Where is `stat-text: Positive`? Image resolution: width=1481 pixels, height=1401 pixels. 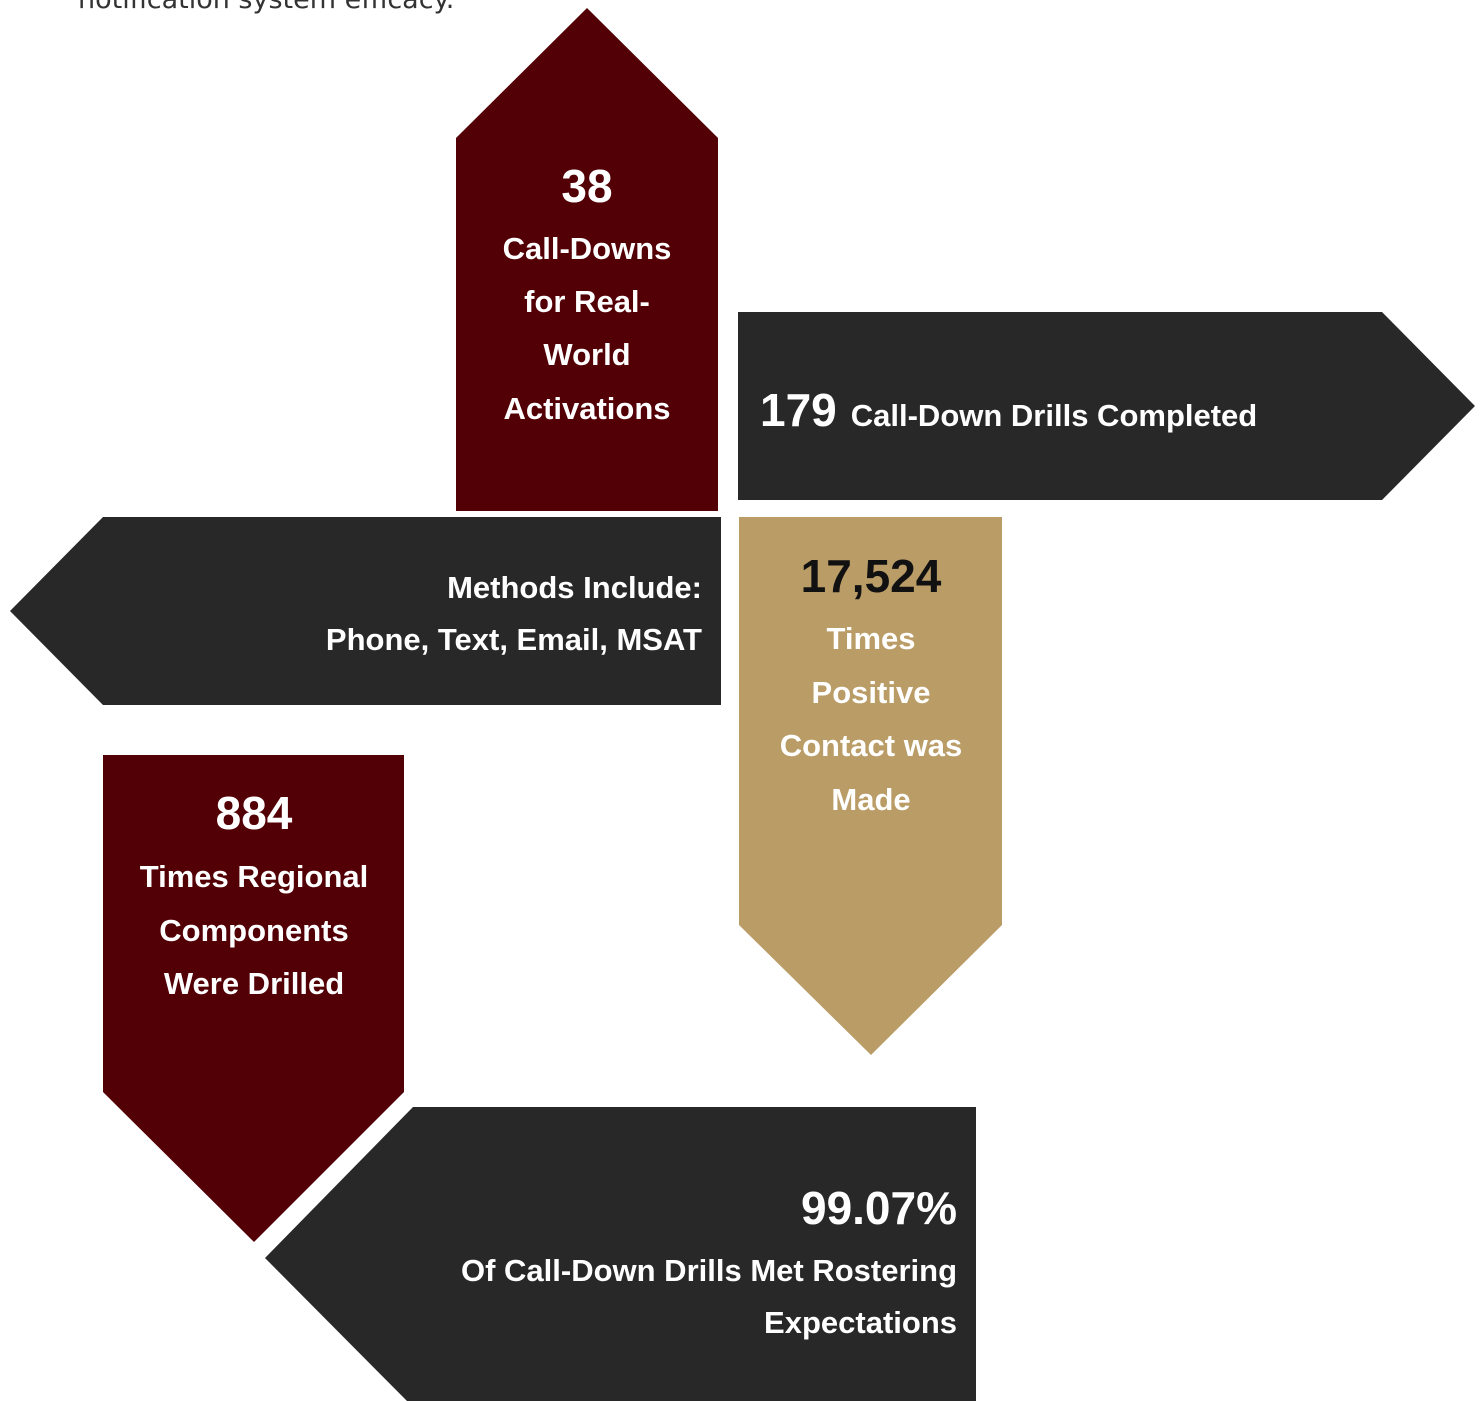 stat-text: Positive is located at coordinates (871, 692).